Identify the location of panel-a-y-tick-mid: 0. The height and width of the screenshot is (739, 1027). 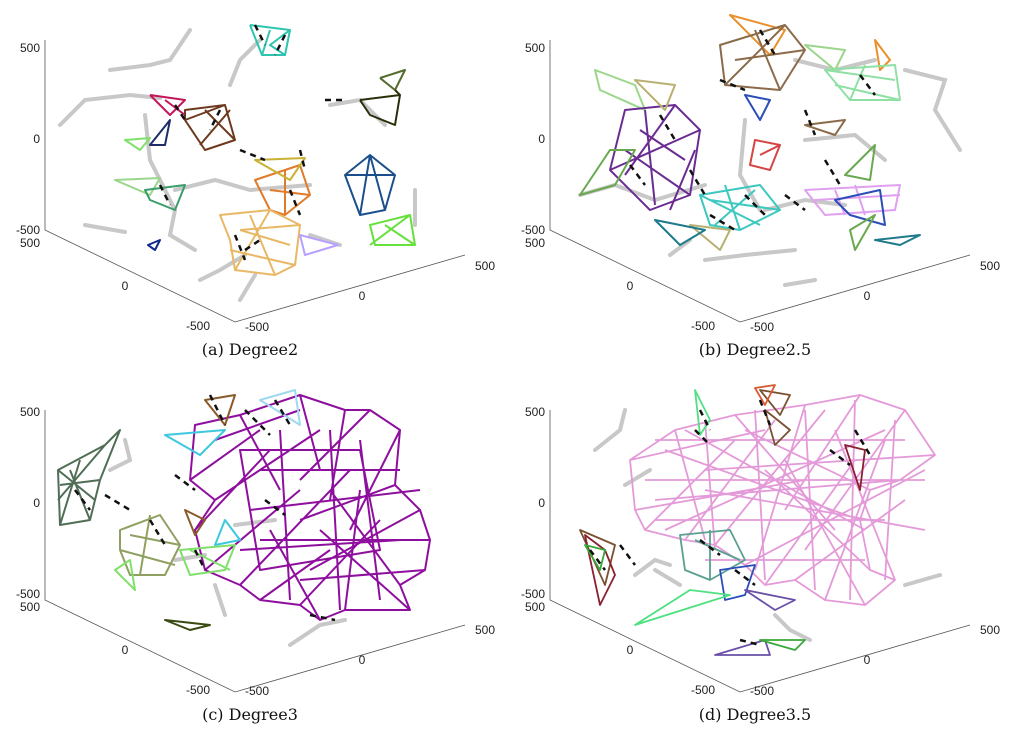
(125, 286).